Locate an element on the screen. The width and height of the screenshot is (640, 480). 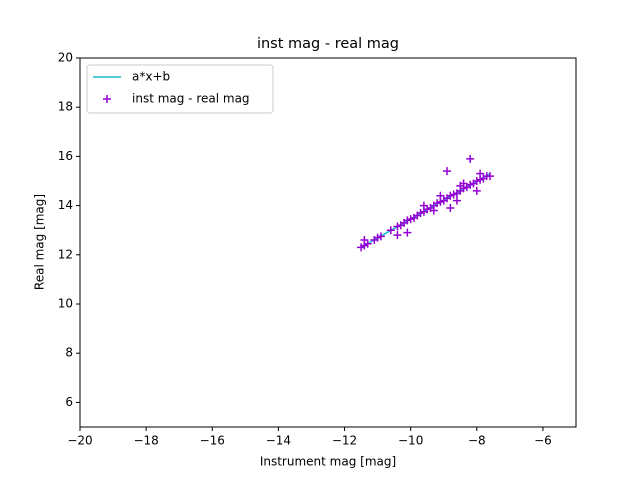
y-tick-label: 16 is located at coordinates (65, 156).